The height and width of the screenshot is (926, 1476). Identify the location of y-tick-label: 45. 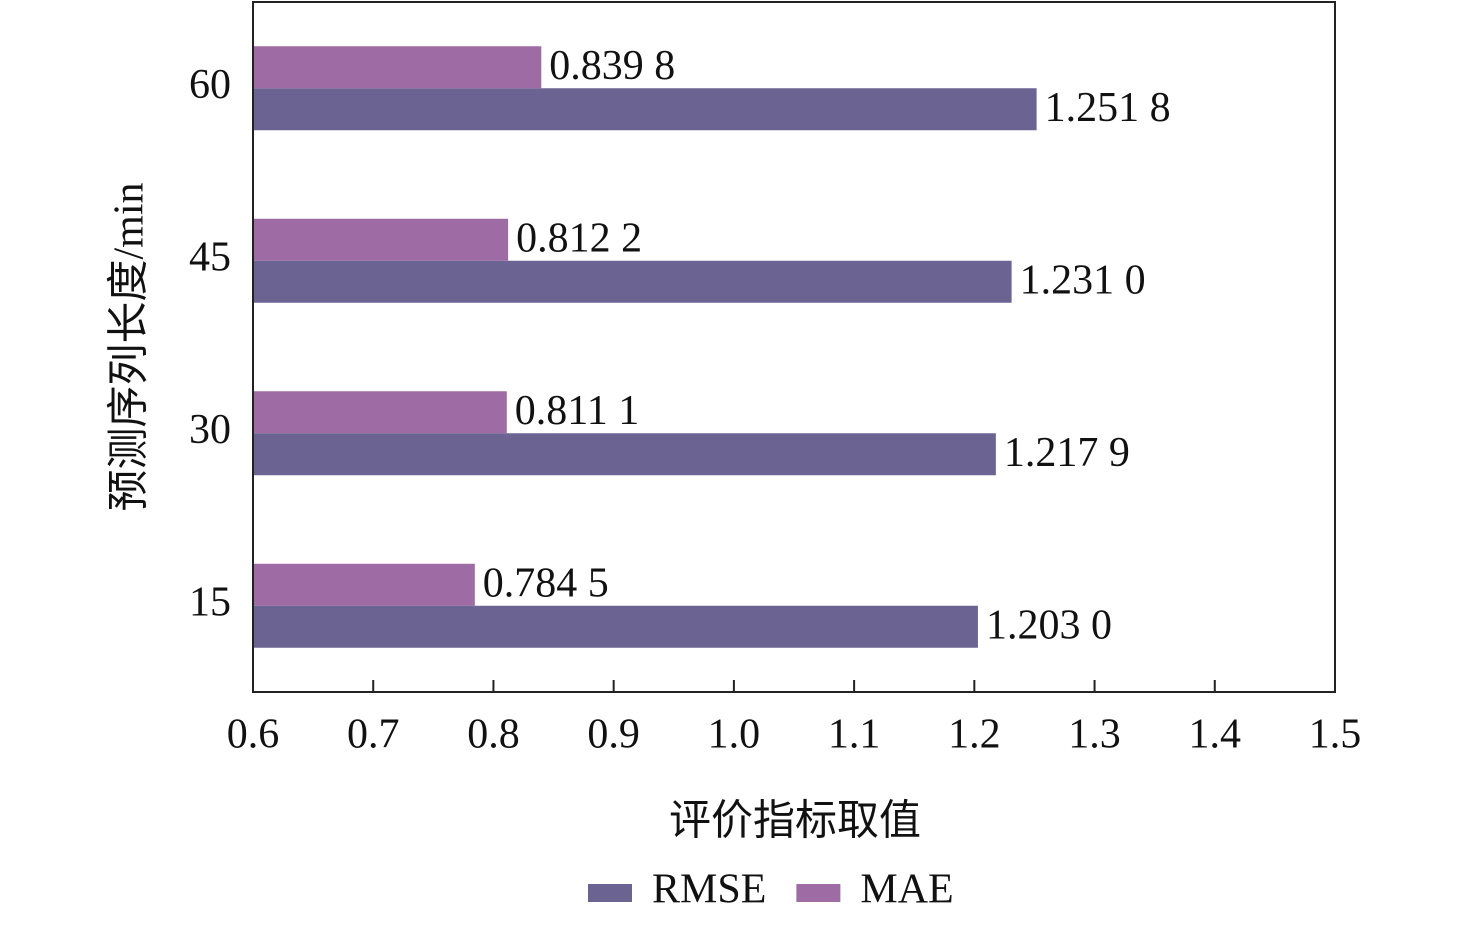
(210, 257).